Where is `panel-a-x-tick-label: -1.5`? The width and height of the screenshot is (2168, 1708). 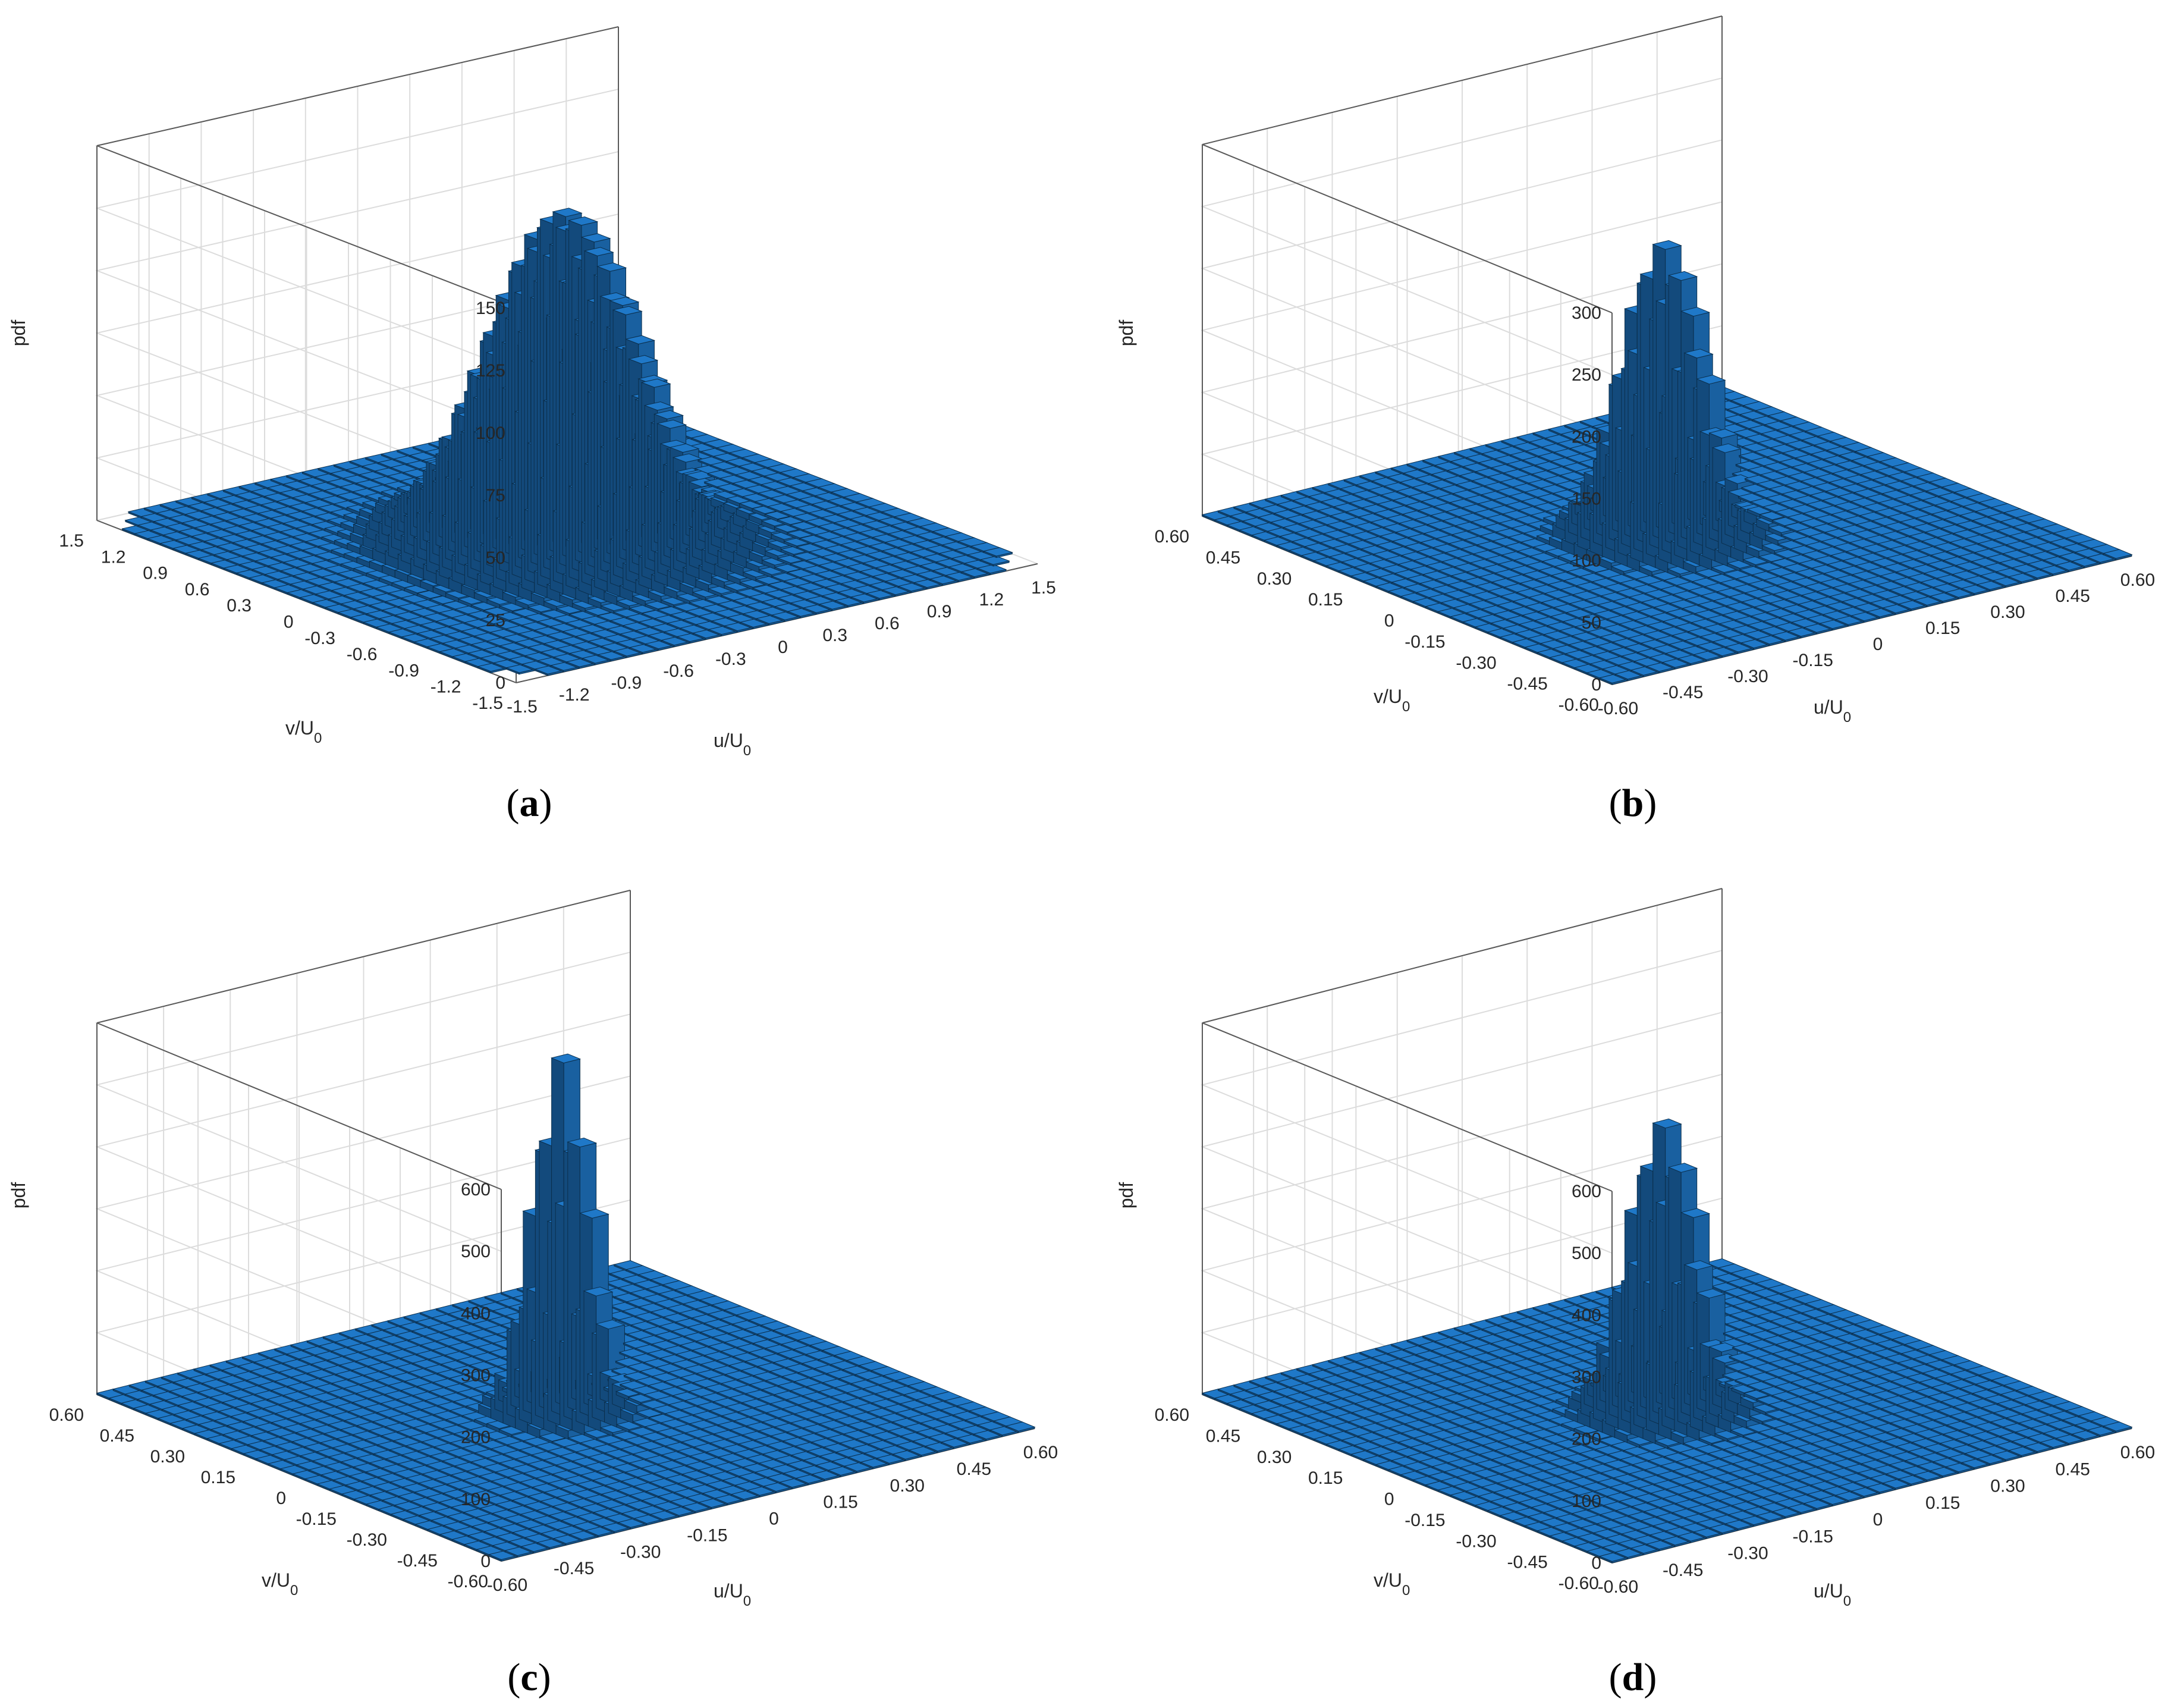
panel-a-x-tick-label: -1.5 is located at coordinates (522, 707).